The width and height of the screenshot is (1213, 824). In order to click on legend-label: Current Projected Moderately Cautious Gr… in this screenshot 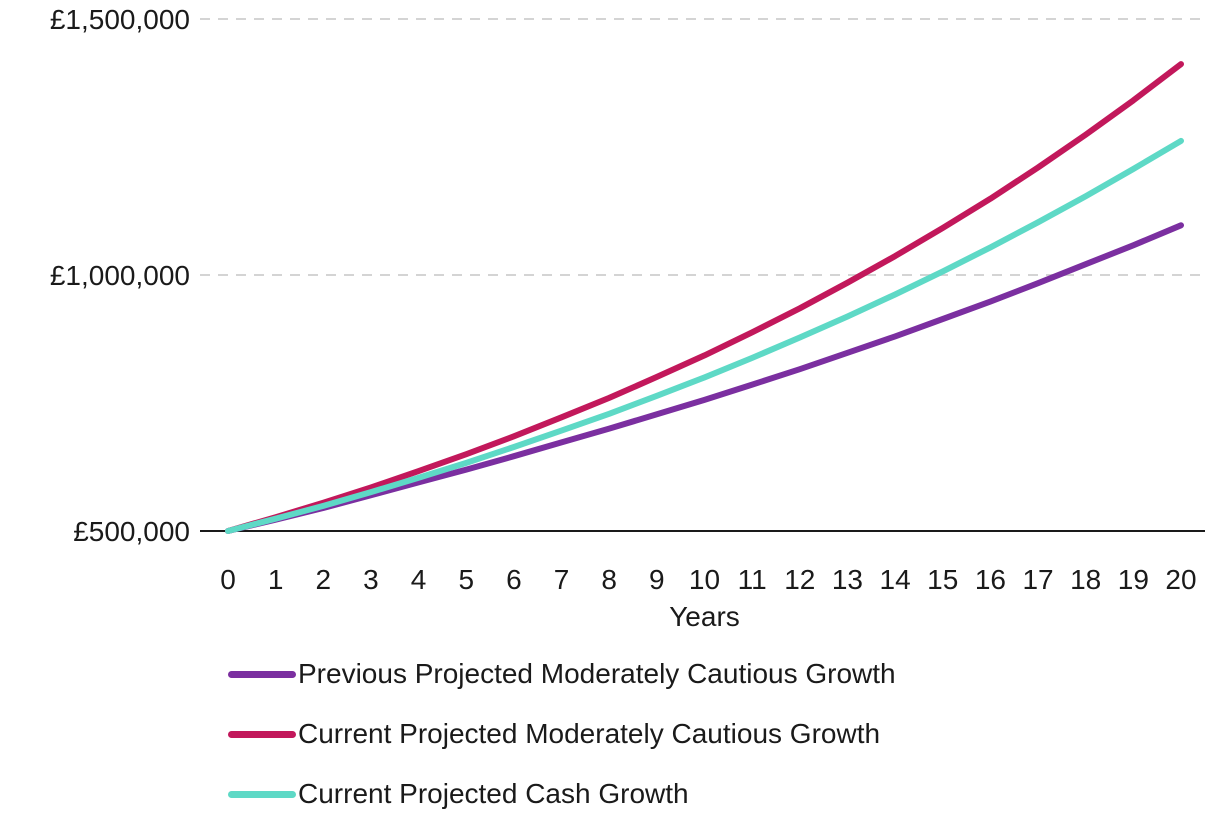, I will do `click(589, 733)`.